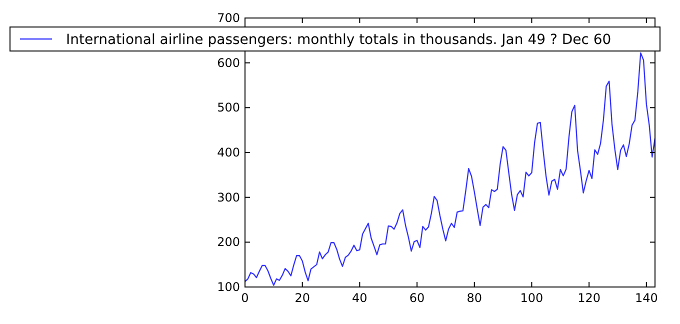 Image resolution: width=680 pixels, height=324 pixels. I want to click on x-tick-label: 20, so click(302, 298).